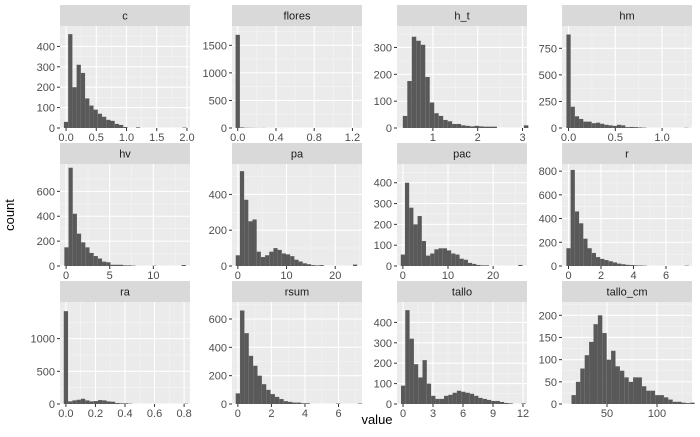  Describe the element at coordinates (551, 383) in the screenshot. I see `y-tick-label: 50` at that location.